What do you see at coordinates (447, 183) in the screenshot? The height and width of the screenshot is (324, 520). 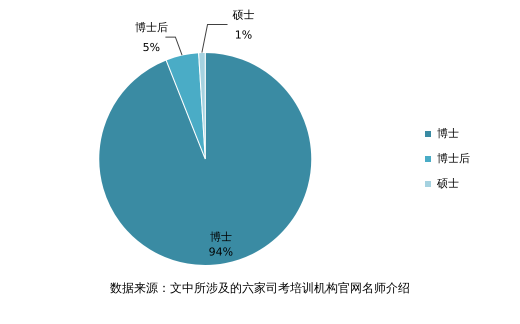 I see `legend-label: 硕士` at bounding box center [447, 183].